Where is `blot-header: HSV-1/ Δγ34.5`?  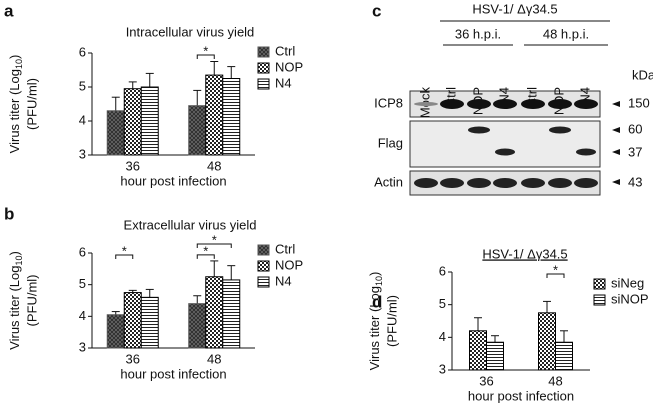 blot-header: HSV-1/ Δγ34.5 is located at coordinates (514, 8).